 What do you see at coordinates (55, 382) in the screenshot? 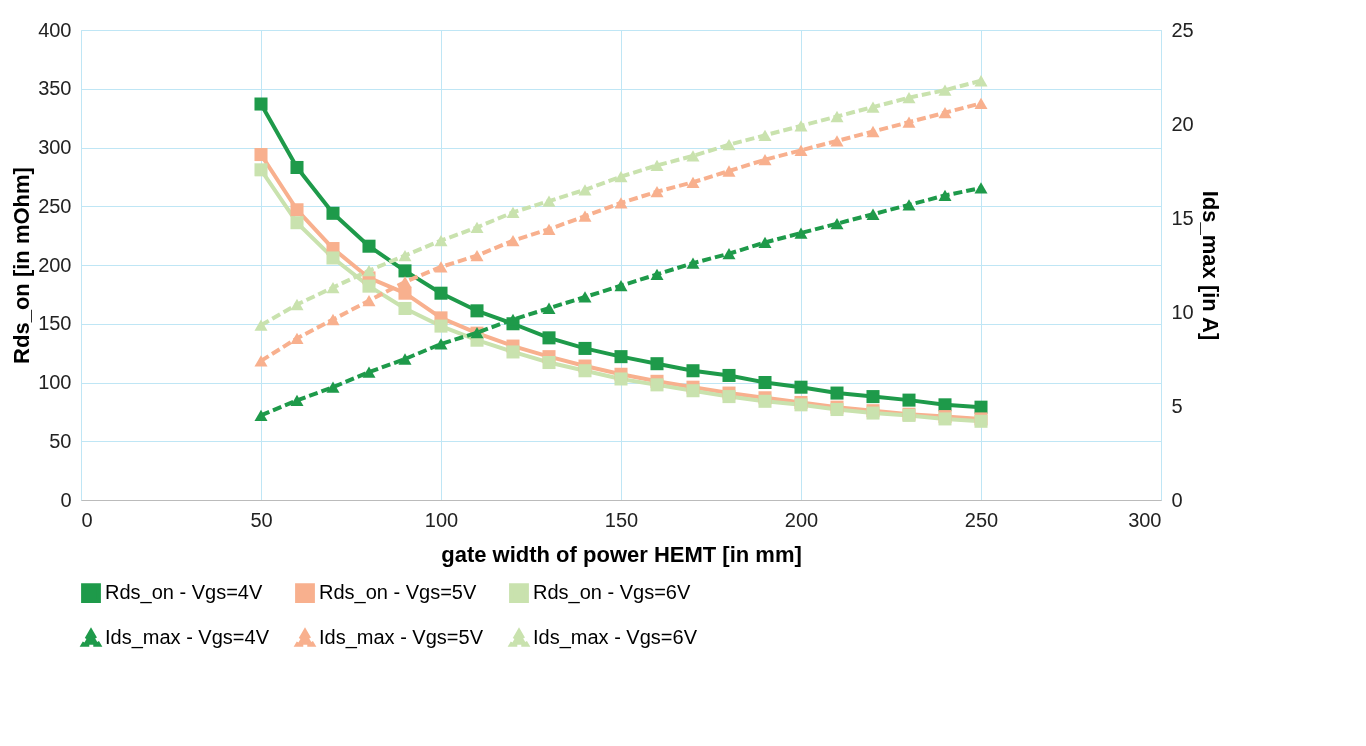
I see `y-tick-label: 100` at bounding box center [55, 382].